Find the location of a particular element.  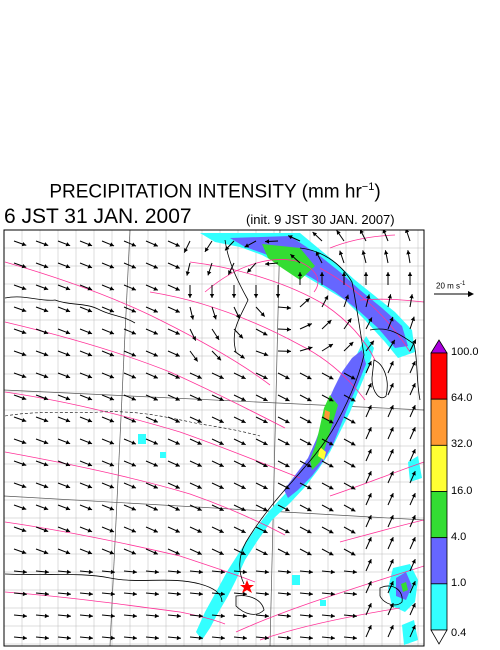

precip-cell-southeast-heavy is located at coordinates (404, 587).